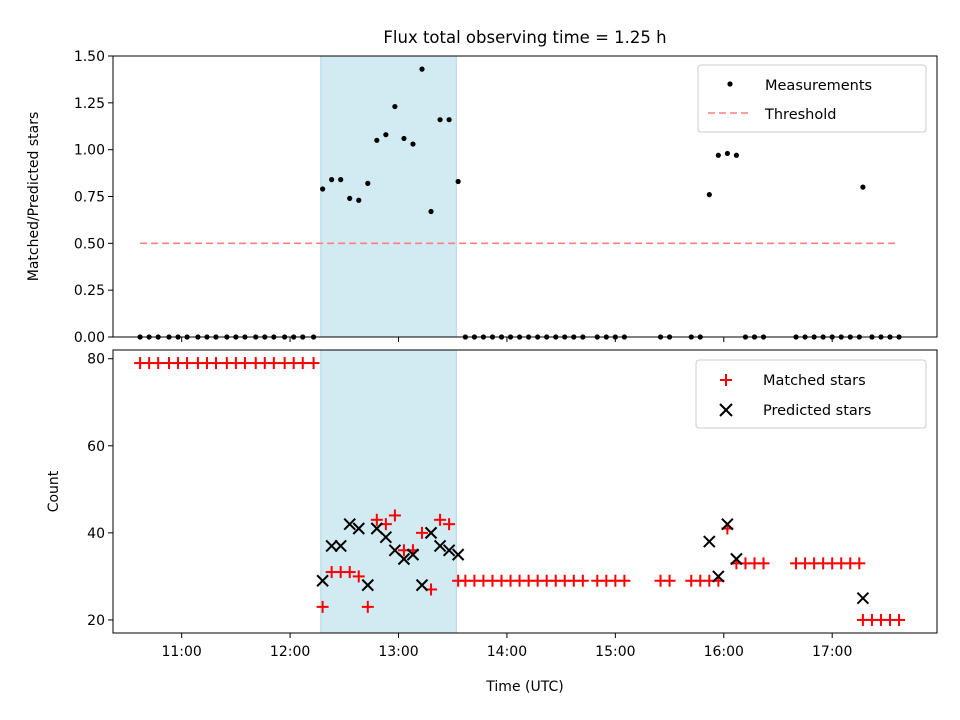 The width and height of the screenshot is (960, 720). What do you see at coordinates (34, 197) in the screenshot?
I see `ratio-y-axis-label: Matched/Predicted stars` at bounding box center [34, 197].